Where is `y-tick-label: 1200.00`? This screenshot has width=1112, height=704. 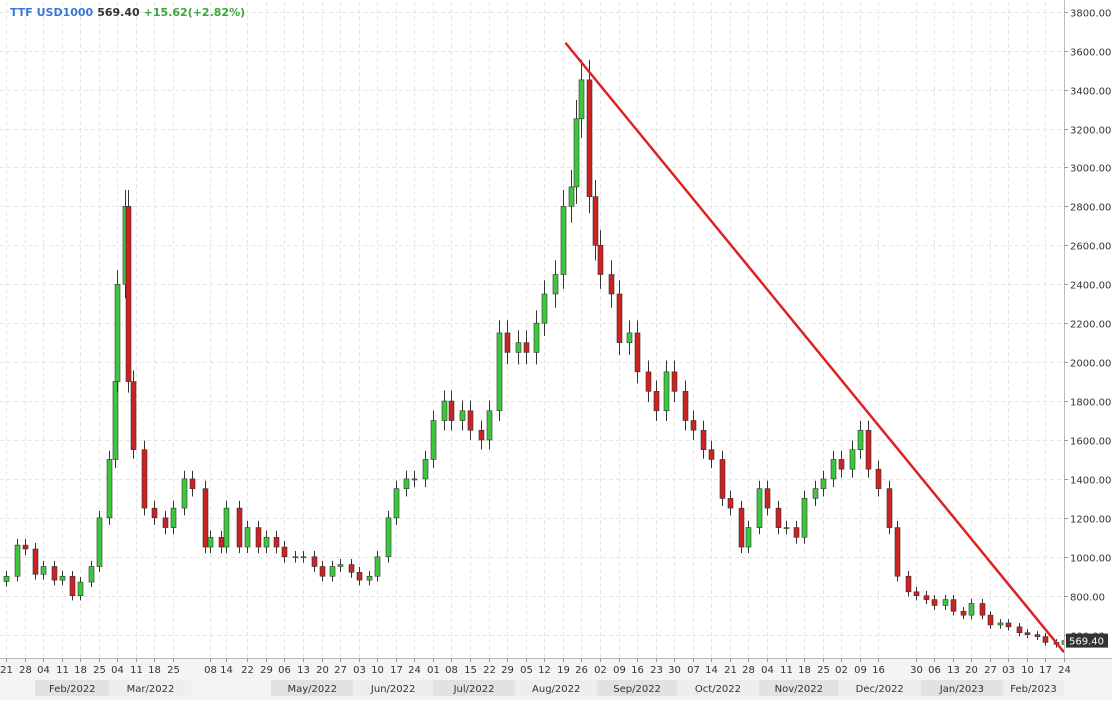 y-tick-label: 1200.00 is located at coordinates (1090, 520).